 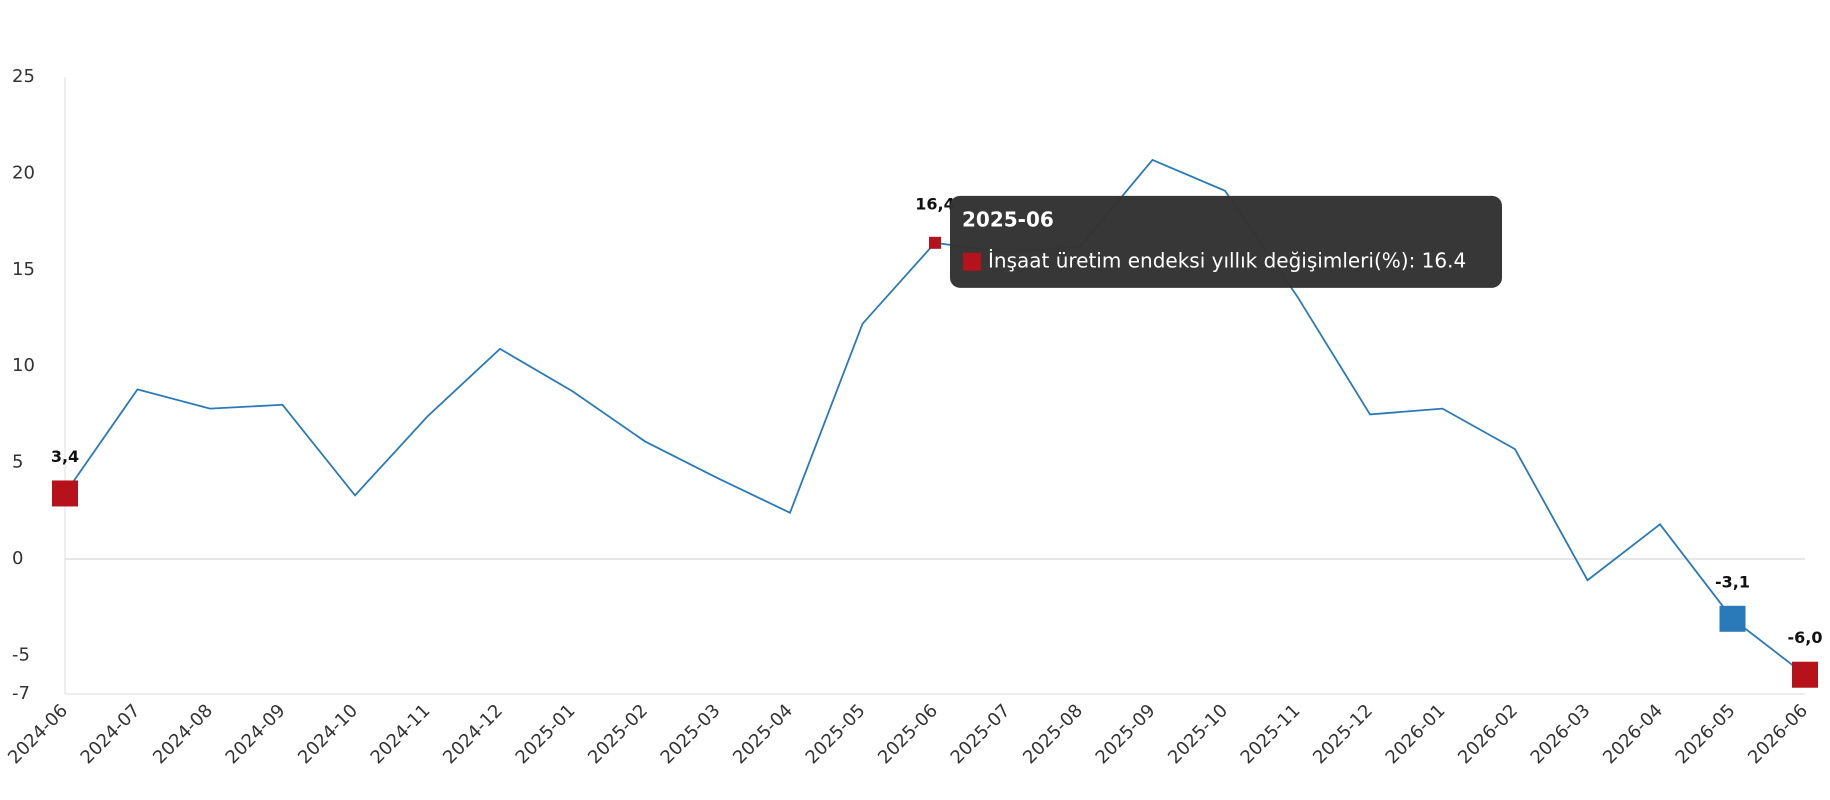 What do you see at coordinates (17, 462) in the screenshot?
I see `y-tick-label: 5` at bounding box center [17, 462].